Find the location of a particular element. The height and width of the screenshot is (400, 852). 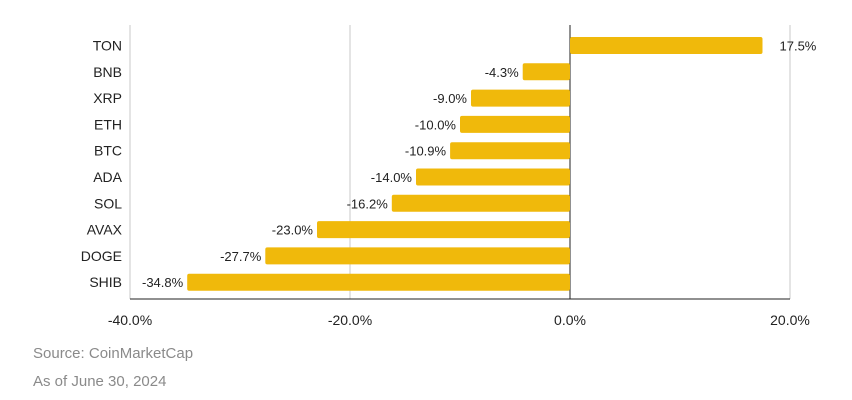

bar-eth is located at coordinates (515, 124).